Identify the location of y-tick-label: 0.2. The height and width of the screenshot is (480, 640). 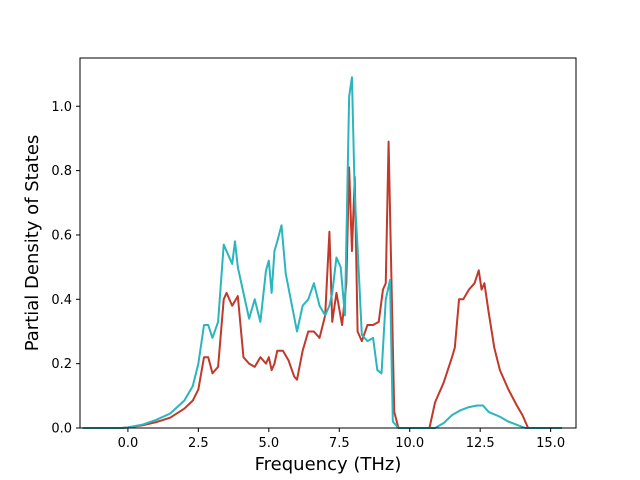
(61, 364).